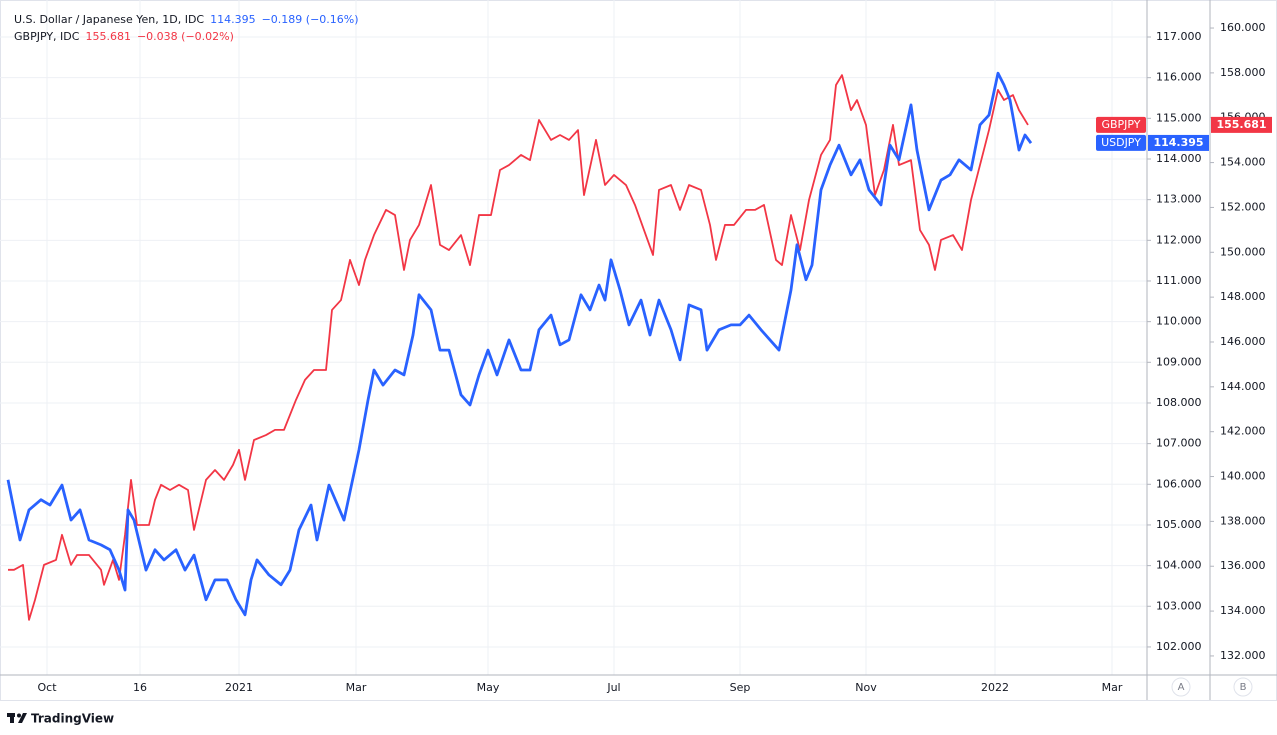 The width and height of the screenshot is (1277, 735). I want to click on x-tick-label: May, so click(488, 687).